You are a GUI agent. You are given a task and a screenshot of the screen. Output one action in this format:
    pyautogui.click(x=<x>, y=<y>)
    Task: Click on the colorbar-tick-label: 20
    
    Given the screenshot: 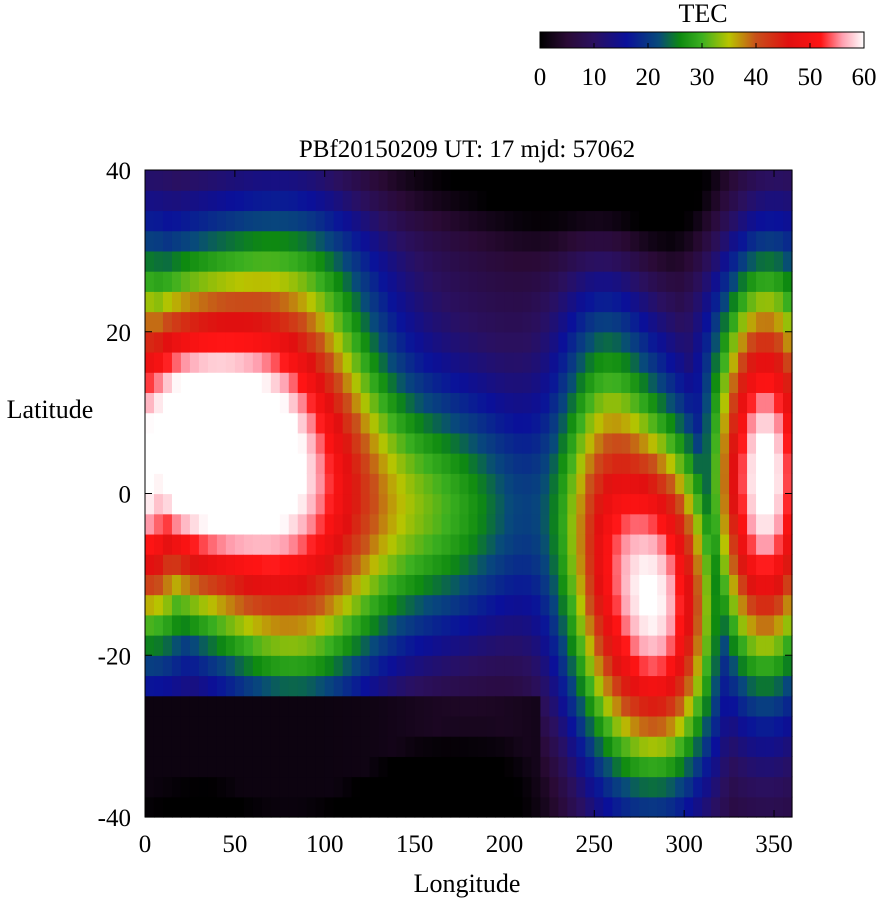 What is the action you would take?
    pyautogui.click(x=648, y=77)
    